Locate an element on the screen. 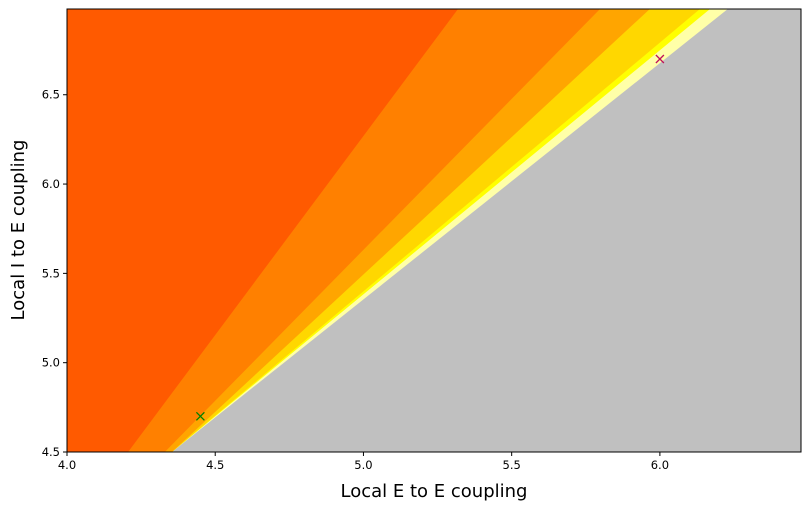  x-tick-label: 4.0 is located at coordinates (67, 465).